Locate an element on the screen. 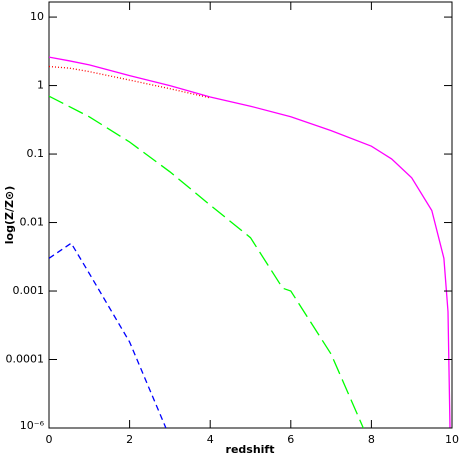 The width and height of the screenshot is (460, 460). x-tick-label: 8 is located at coordinates (371, 439).